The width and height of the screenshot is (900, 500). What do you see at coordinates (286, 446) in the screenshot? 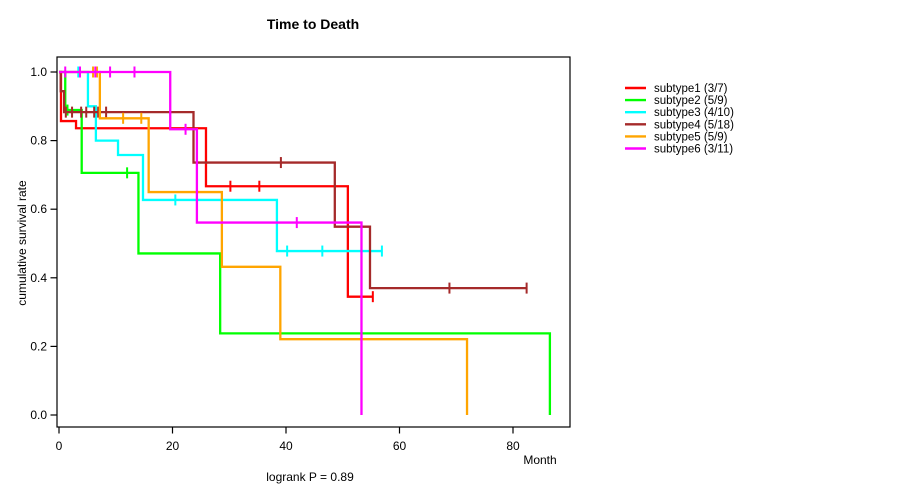
I see `x-tick-label: 40` at bounding box center [286, 446].